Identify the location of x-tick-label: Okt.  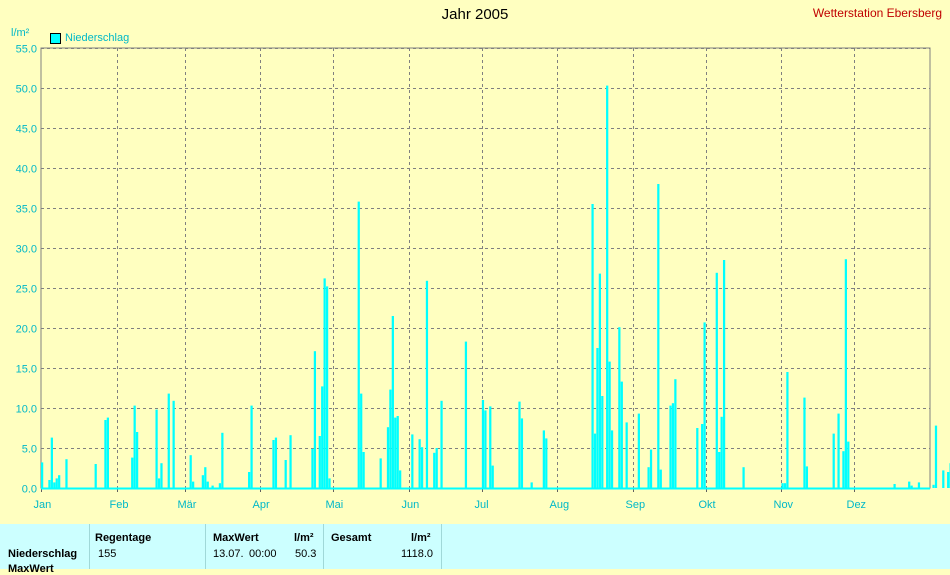
(707, 505).